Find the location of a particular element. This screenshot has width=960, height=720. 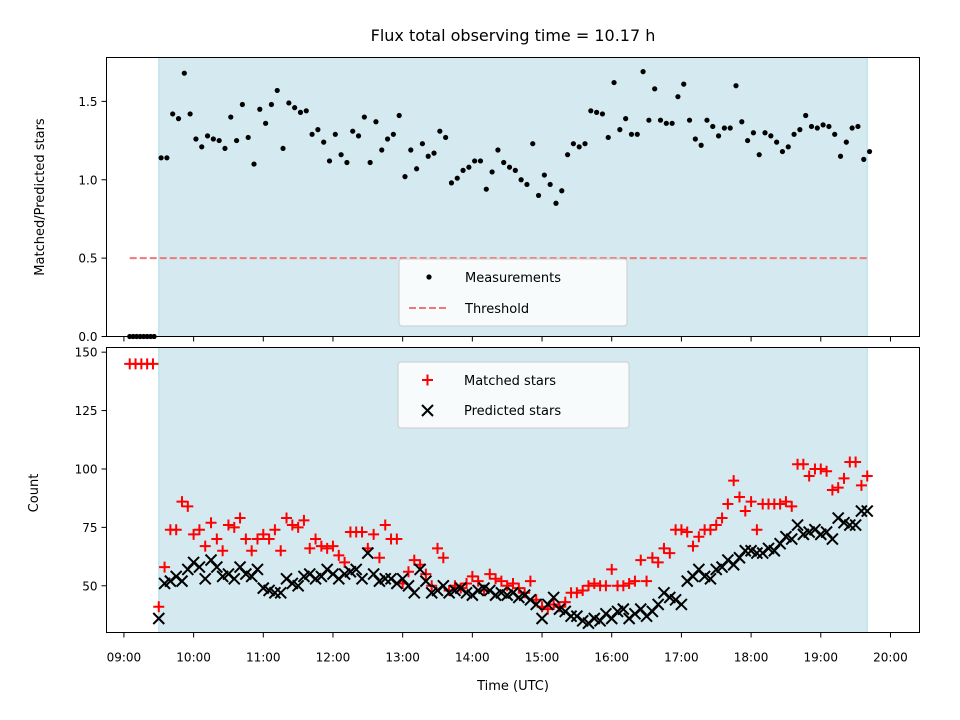

x-tick-label: 16:00 is located at coordinates (611, 658).